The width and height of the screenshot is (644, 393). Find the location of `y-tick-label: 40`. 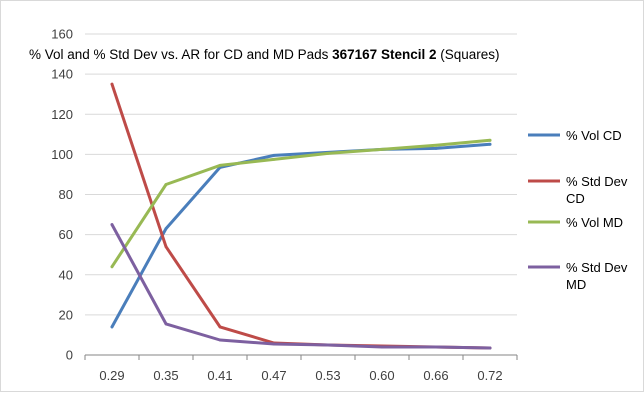

y-tick-label: 40 is located at coordinates (66, 274).